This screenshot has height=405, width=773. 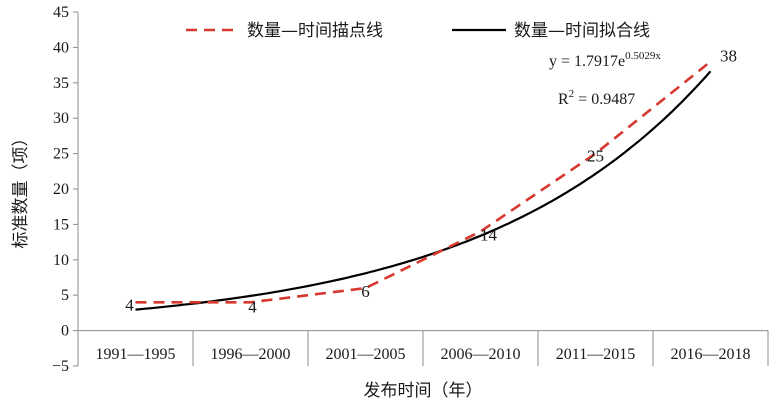 I want to click on y-tick-labels: −5 0 5 10 15 20 25 30 35 40 45, so click(x=60, y=189).